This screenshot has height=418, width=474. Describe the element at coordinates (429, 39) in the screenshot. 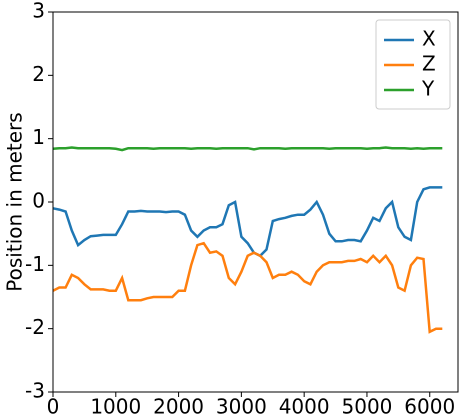

I see `legend-label: X` at that location.